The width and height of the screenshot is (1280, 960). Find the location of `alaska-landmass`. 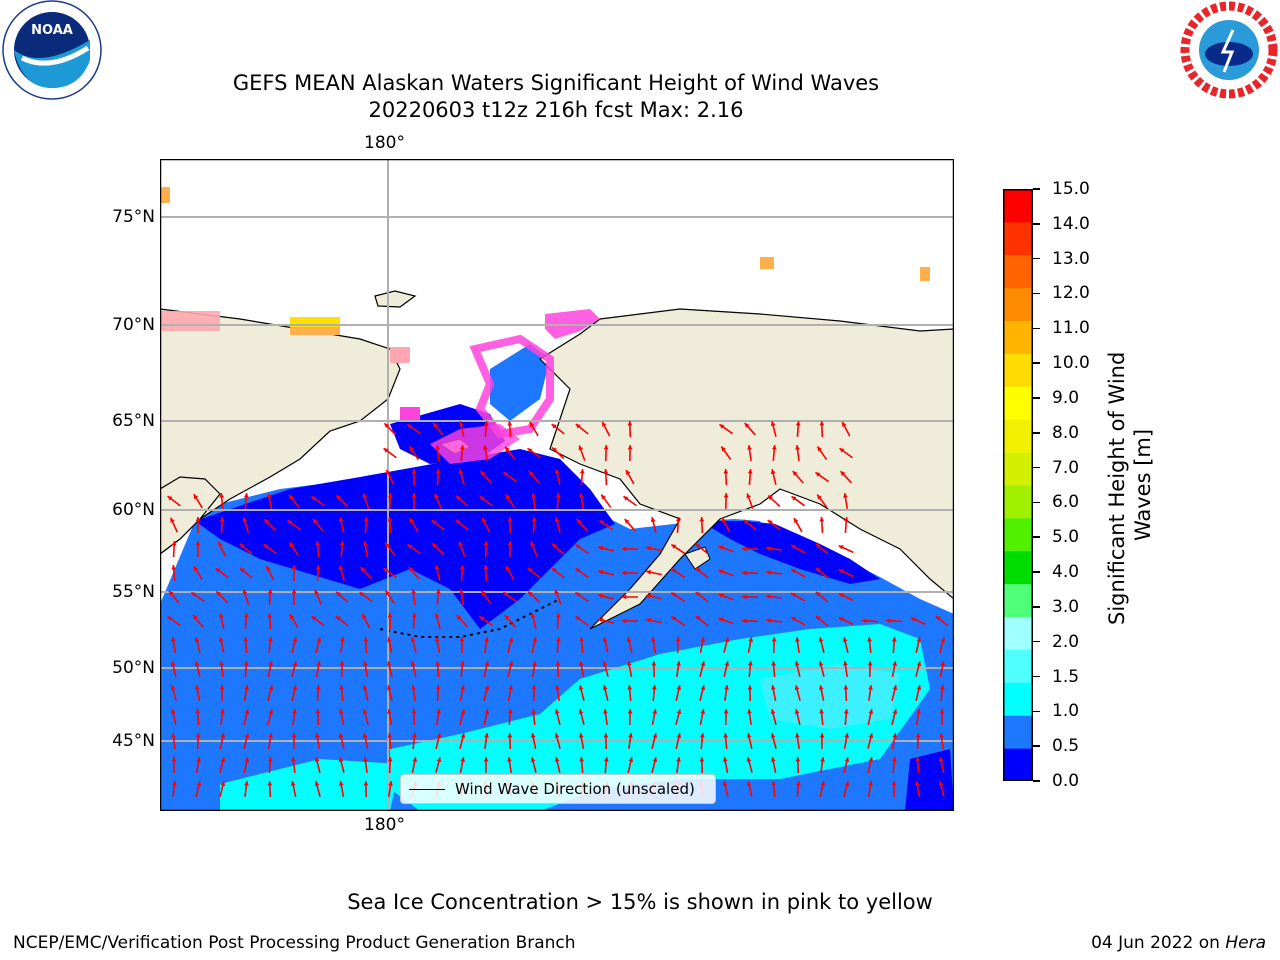

alaska-landmass is located at coordinates (746, 469).